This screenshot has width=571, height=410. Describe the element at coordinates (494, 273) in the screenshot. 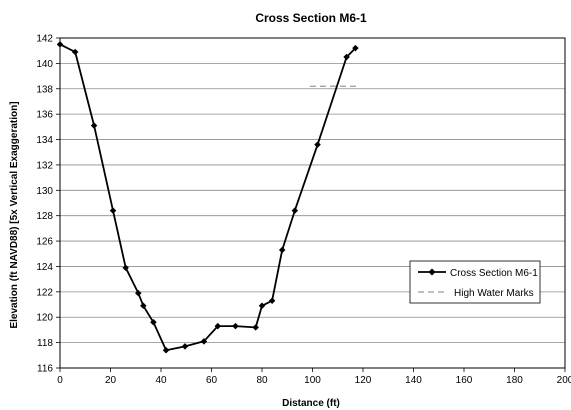

I see `legend-label-section: Cross Section M6-1` at that location.